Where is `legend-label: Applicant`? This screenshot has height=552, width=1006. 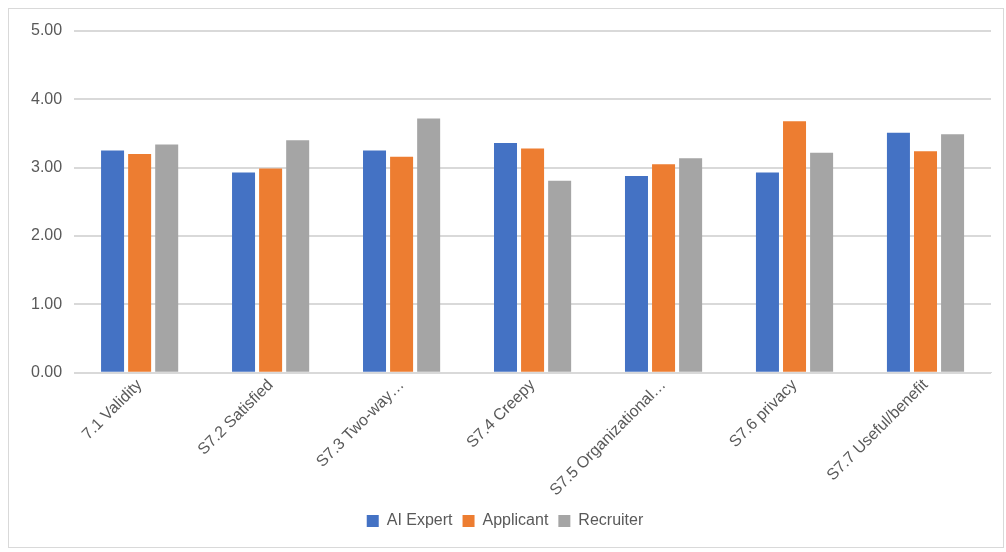
legend-label: Applicant is located at coordinates (515, 520).